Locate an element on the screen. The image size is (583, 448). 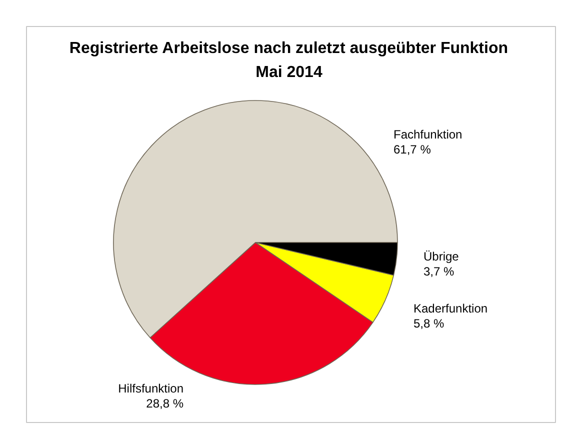
slice-label: Kaderfunktion is located at coordinates (451, 309).